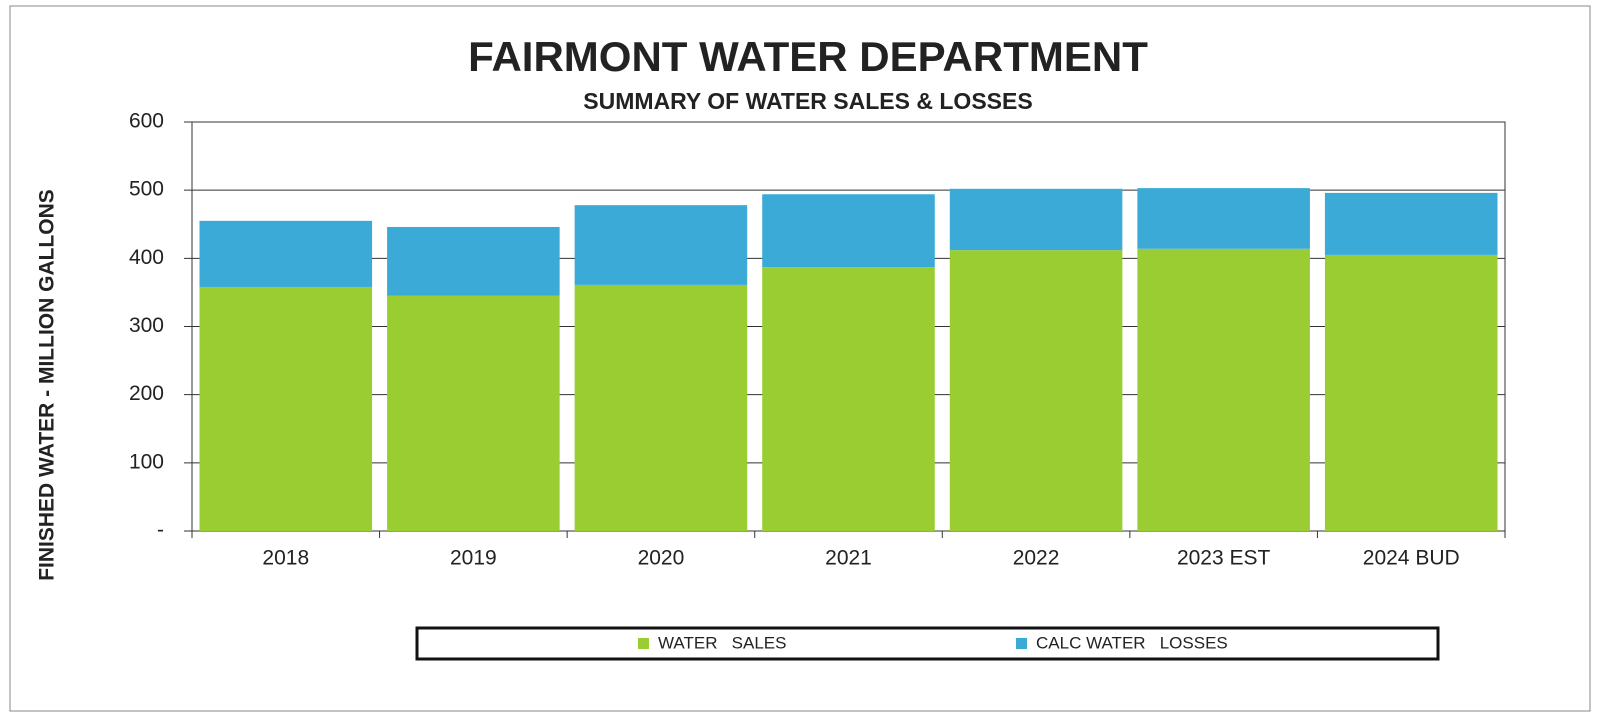  Describe the element at coordinates (1036, 558) in the screenshot. I see `x-tick-label: 2022` at that location.